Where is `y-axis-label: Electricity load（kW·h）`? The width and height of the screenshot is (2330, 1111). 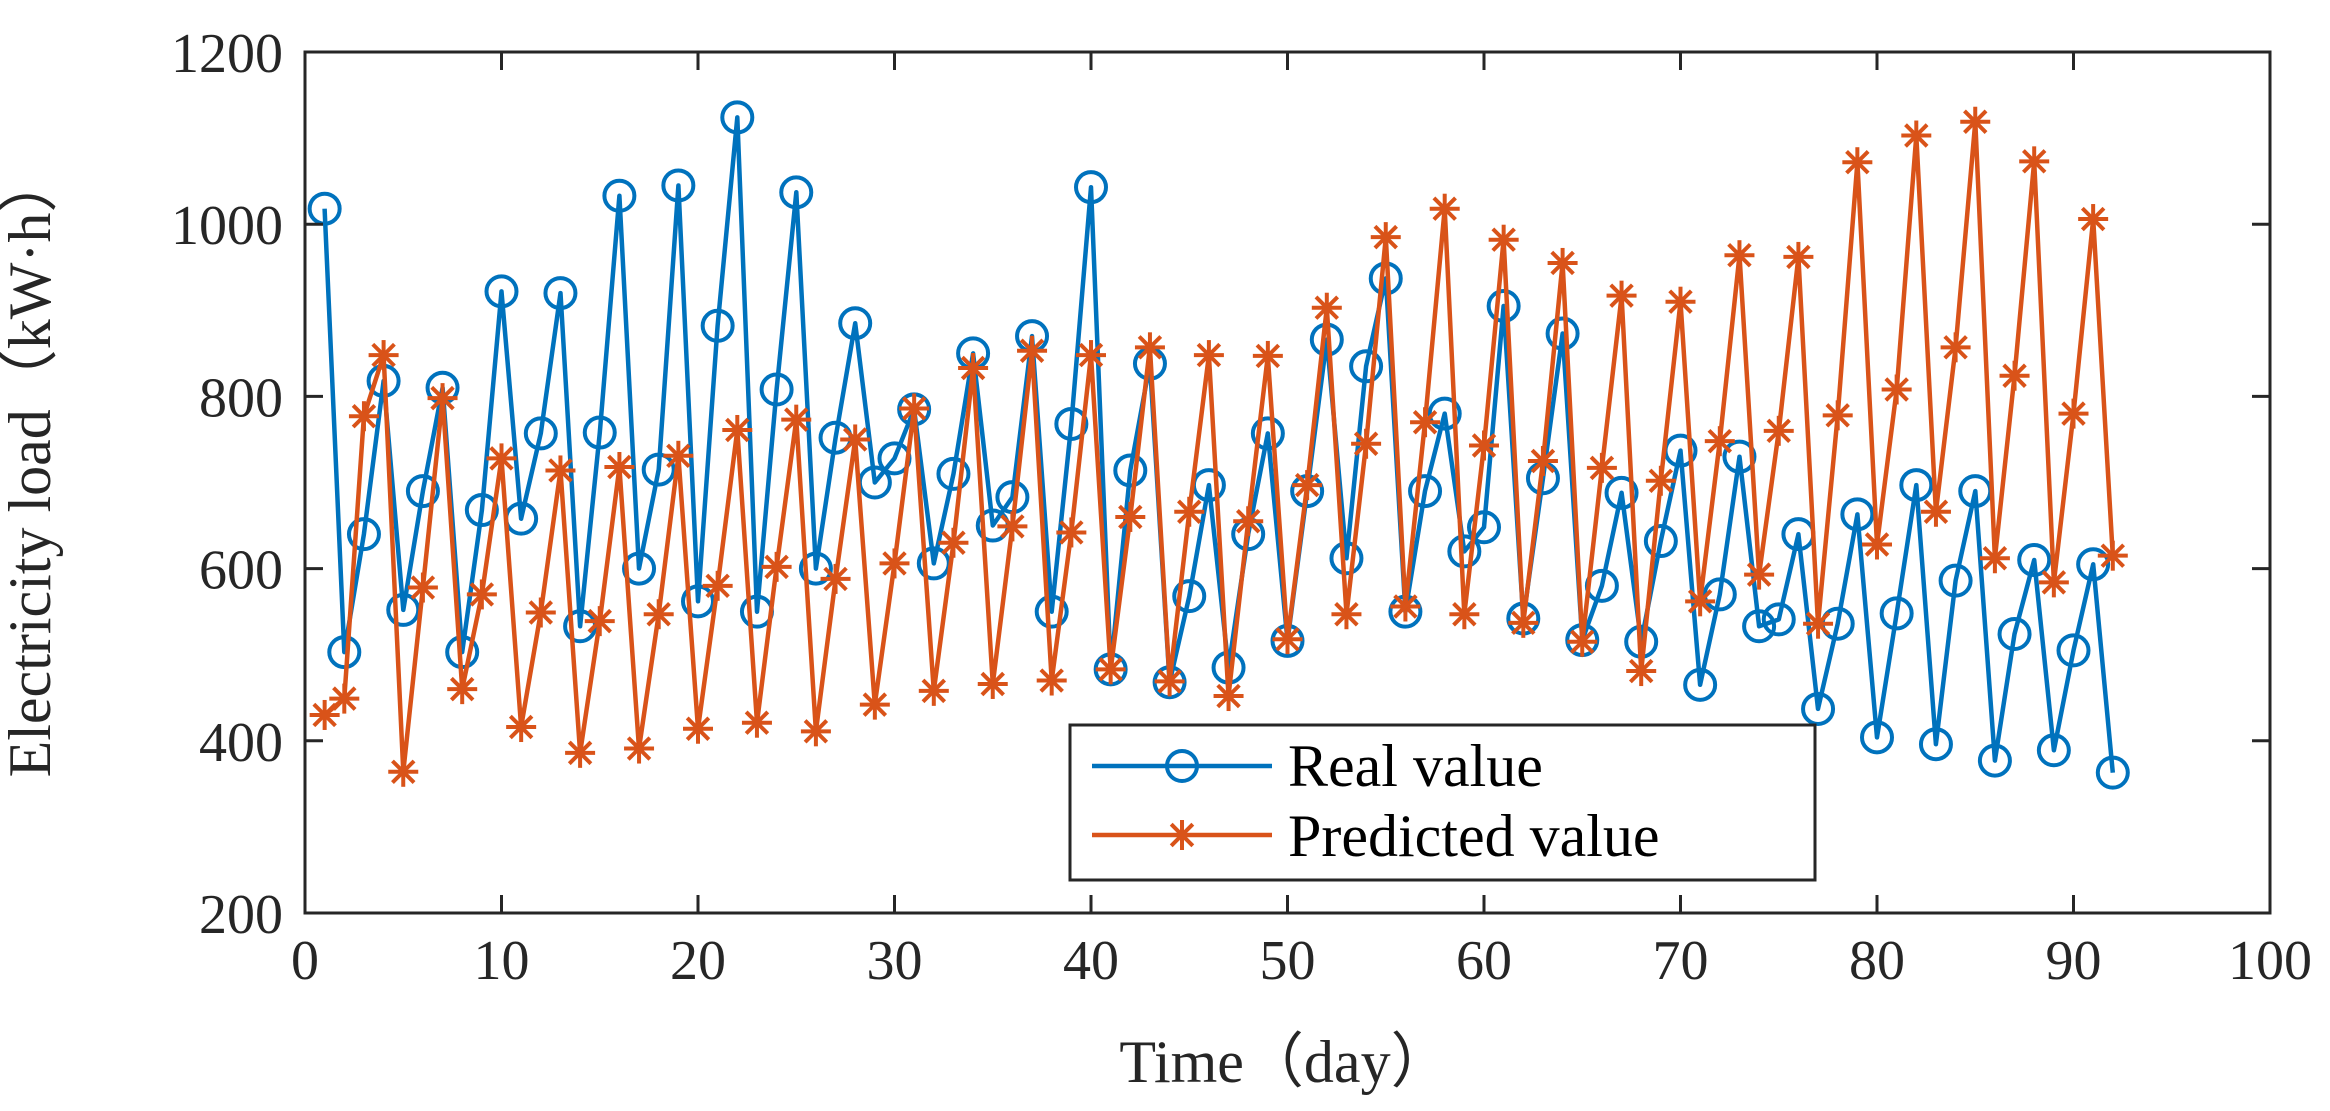 y-axis-label: Electricity load（kW·h） is located at coordinates (31, 465).